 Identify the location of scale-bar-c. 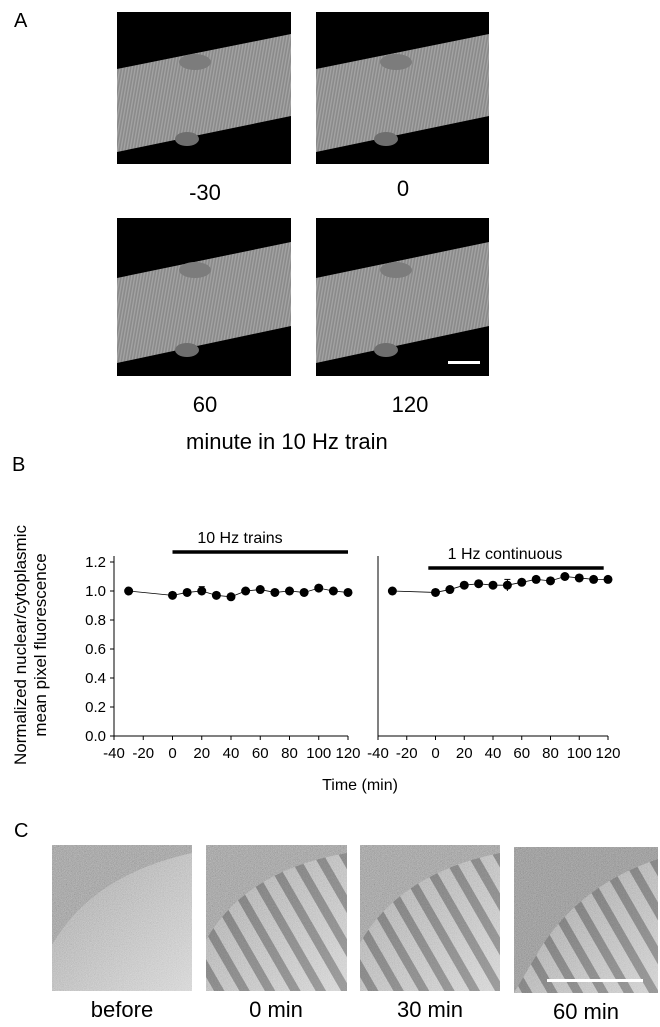
(595, 980).